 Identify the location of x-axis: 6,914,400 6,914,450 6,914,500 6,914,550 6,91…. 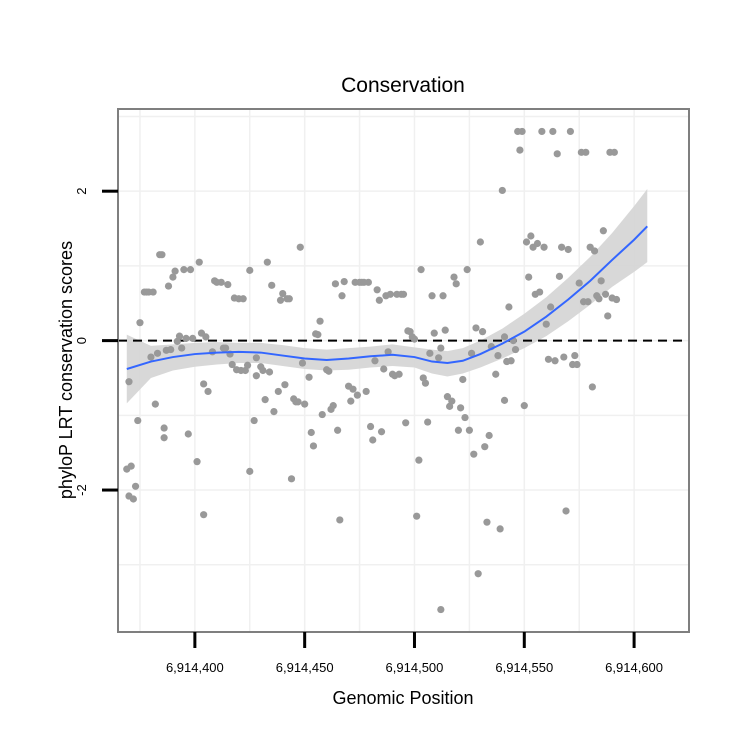
(414, 653).